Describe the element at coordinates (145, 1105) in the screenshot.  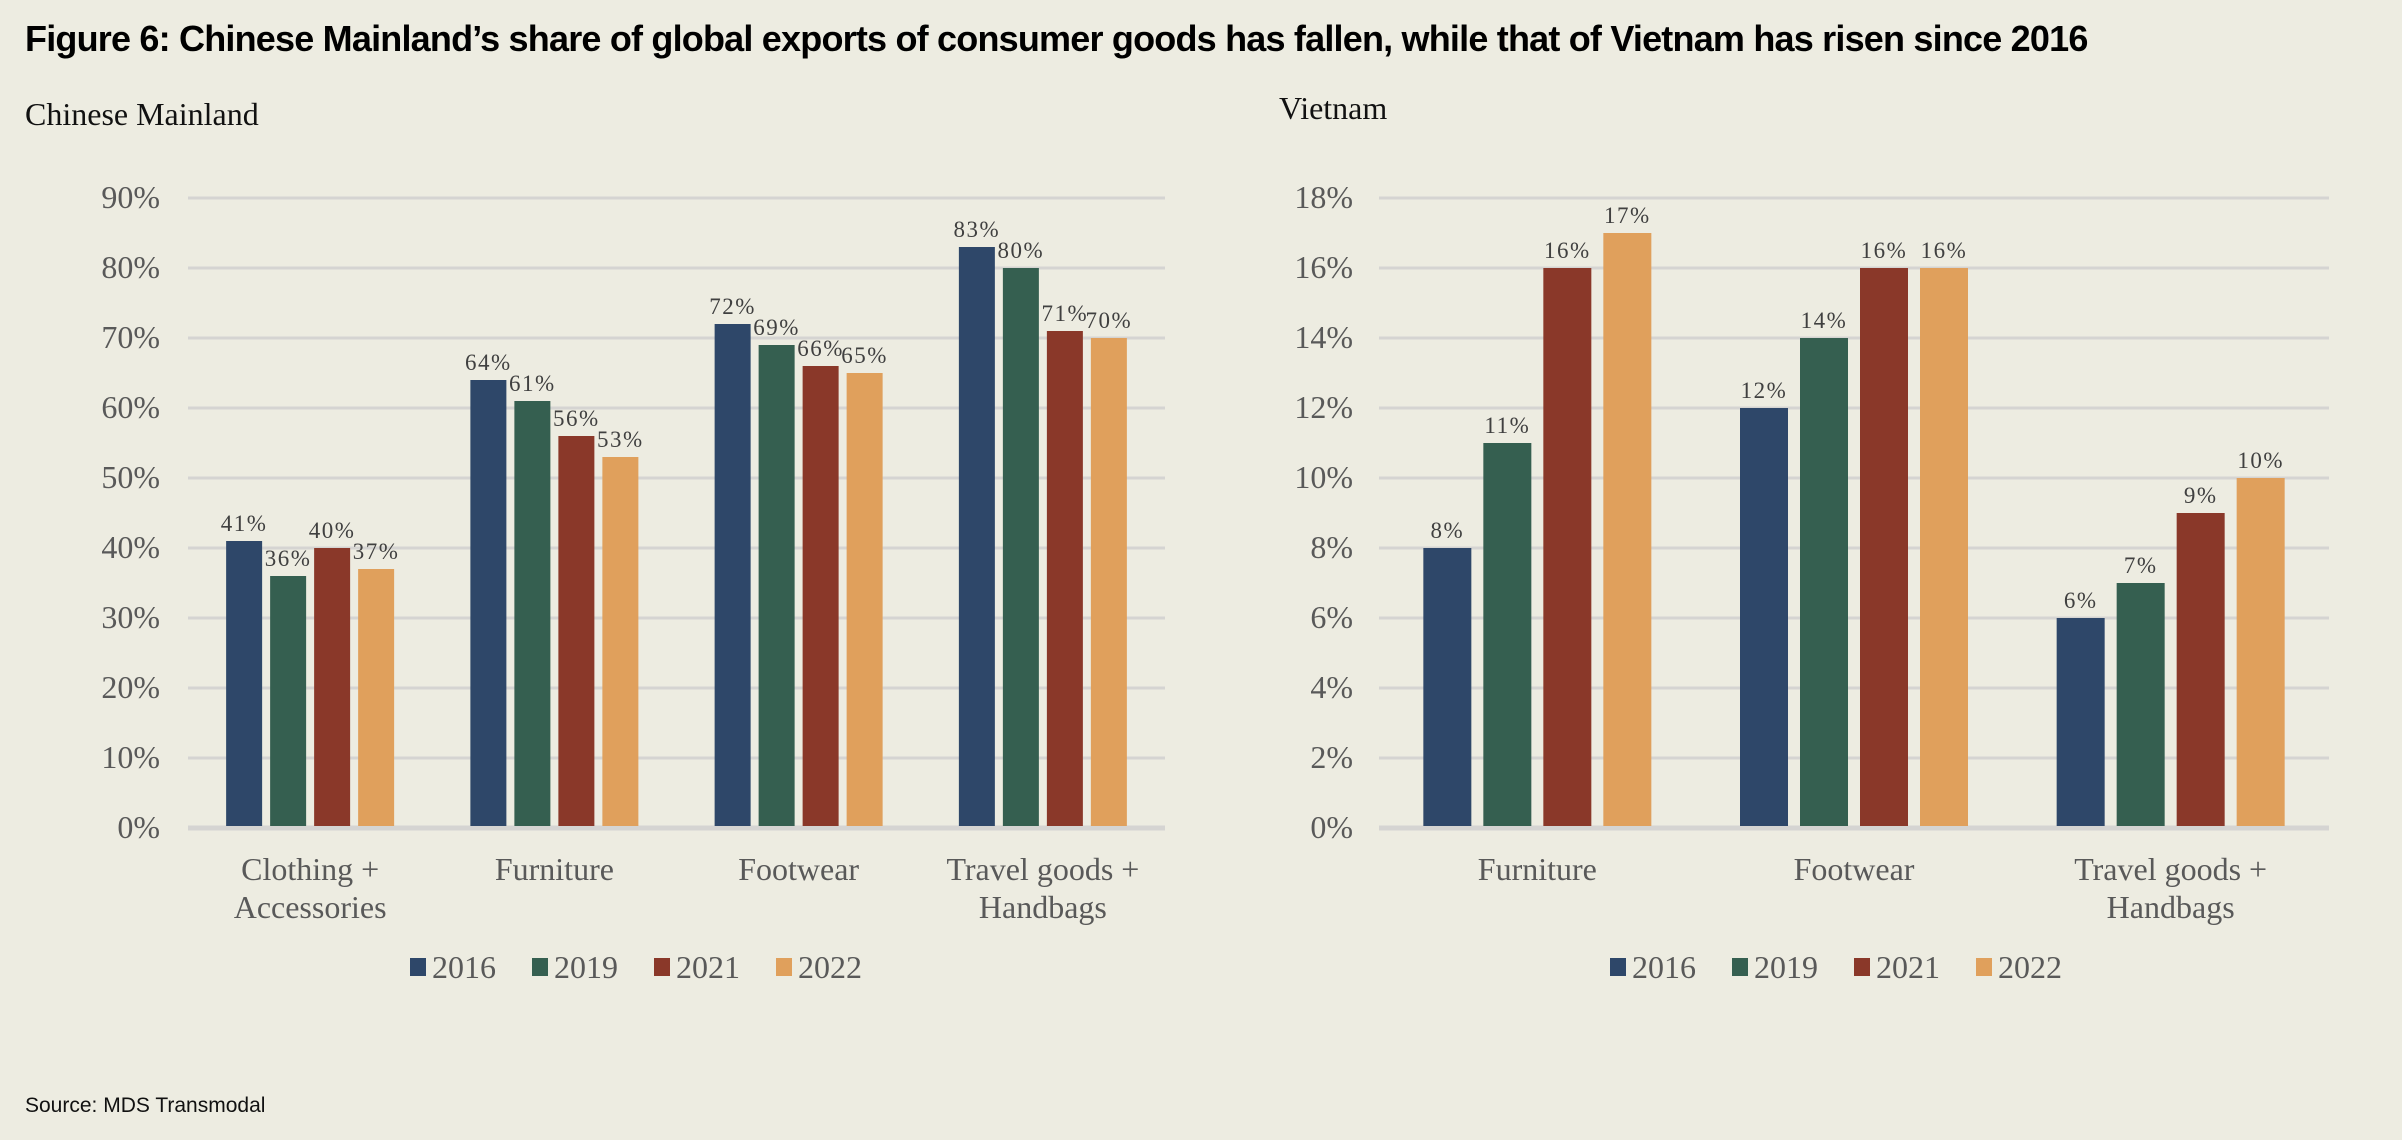
I see `source-note: Source: MDS Transmodal` at that location.